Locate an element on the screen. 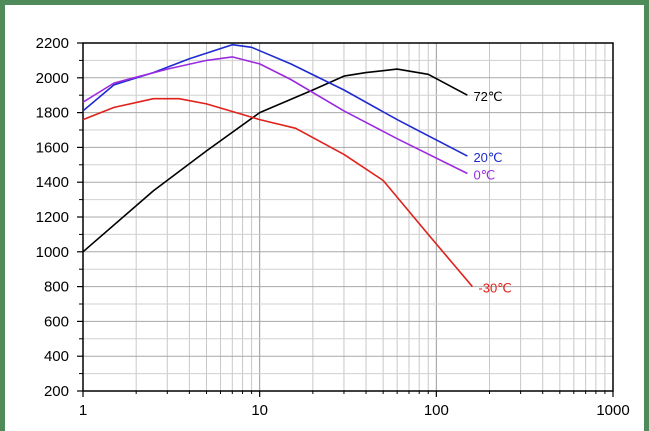  y-tick-label: 1400 is located at coordinates (52, 182).